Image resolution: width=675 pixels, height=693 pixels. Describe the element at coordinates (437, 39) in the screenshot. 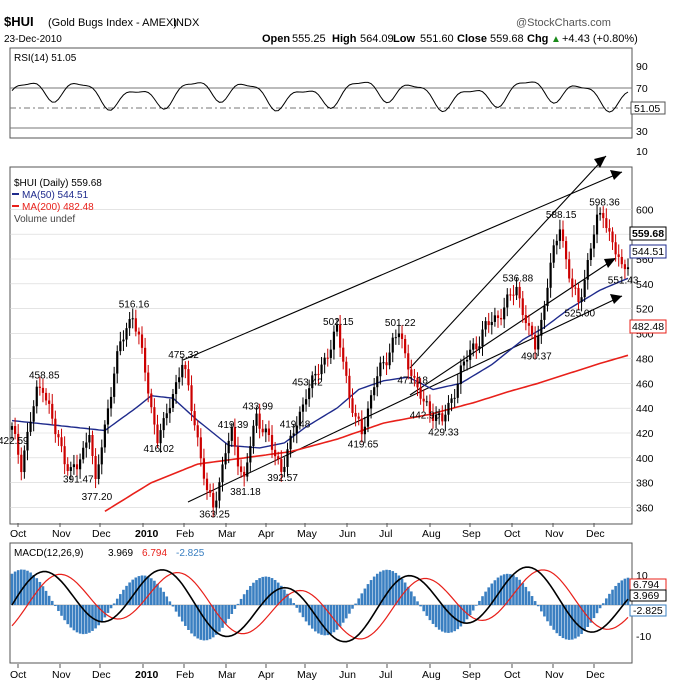

I see `low-value: 551.60` at that location.